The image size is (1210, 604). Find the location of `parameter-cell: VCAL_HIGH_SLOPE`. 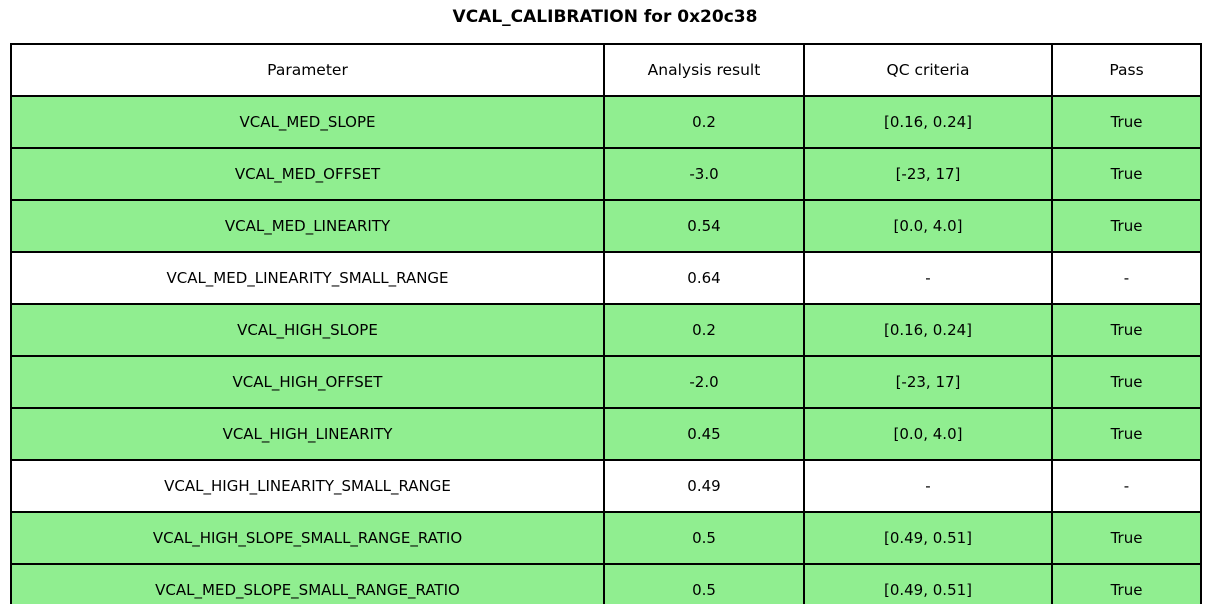

parameter-cell: VCAL_HIGH_SLOPE is located at coordinates (307, 330).